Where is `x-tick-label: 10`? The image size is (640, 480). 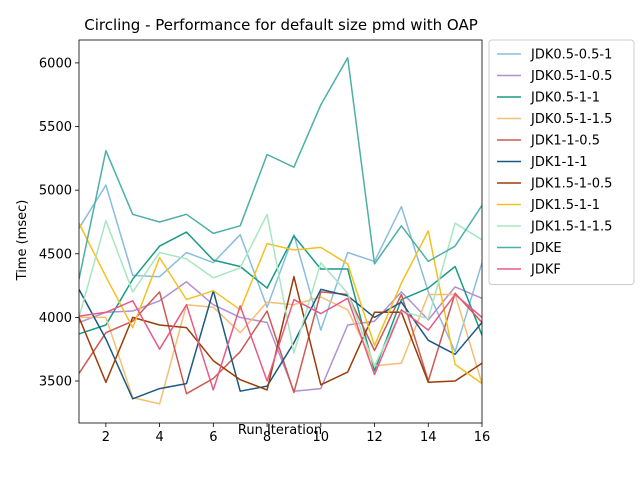
x-tick-label: 10 is located at coordinates (321, 437).